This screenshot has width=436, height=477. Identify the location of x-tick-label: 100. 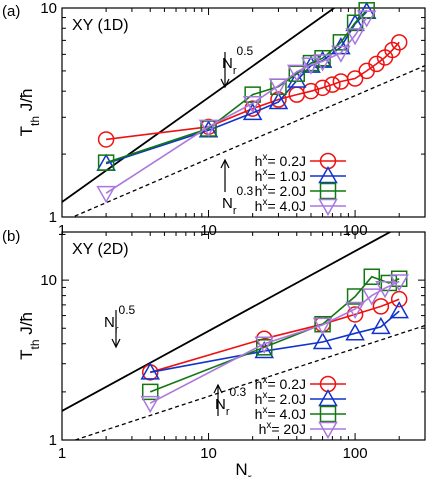
(355, 453).